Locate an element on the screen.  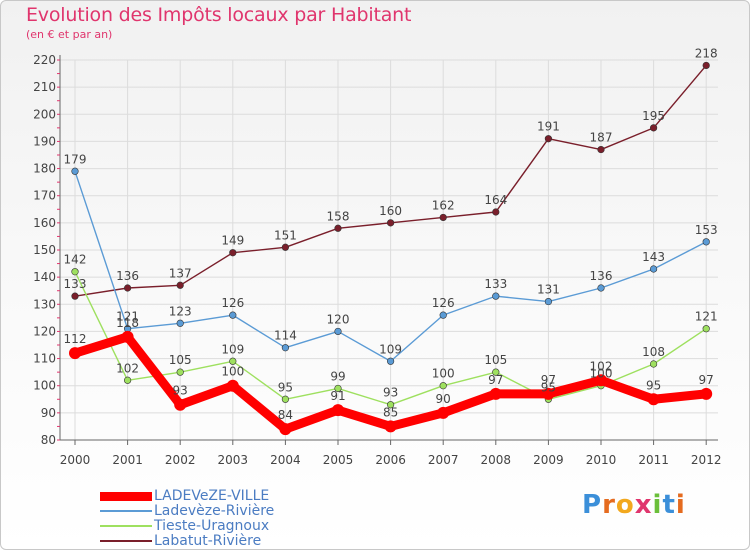
chart-title: Evolution des Impôts locaux par Habitant is located at coordinates (219, 15).